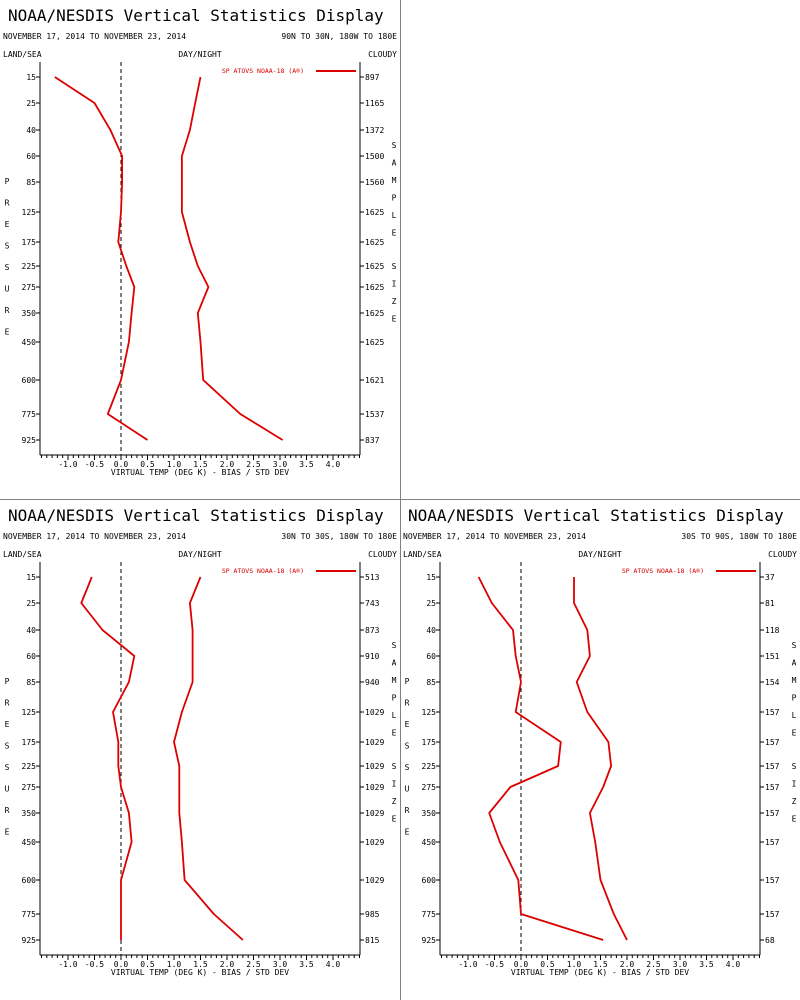  I want to click on pressure-level-label: 450, so click(429, 842).